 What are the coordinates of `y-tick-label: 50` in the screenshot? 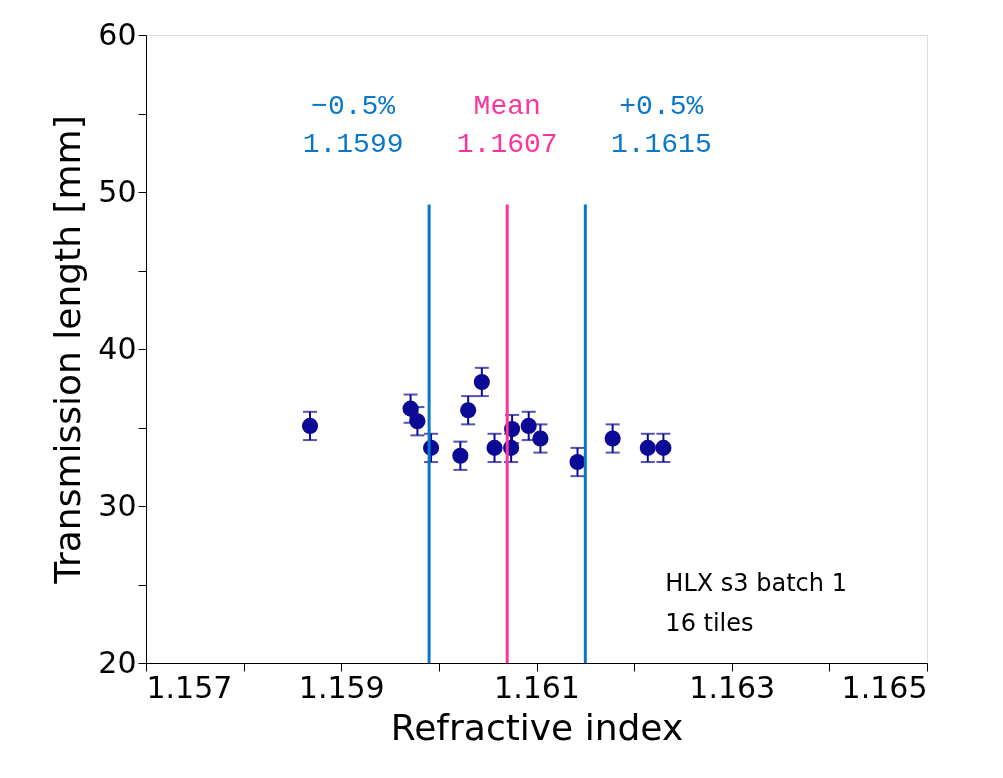 It's located at (117, 191).